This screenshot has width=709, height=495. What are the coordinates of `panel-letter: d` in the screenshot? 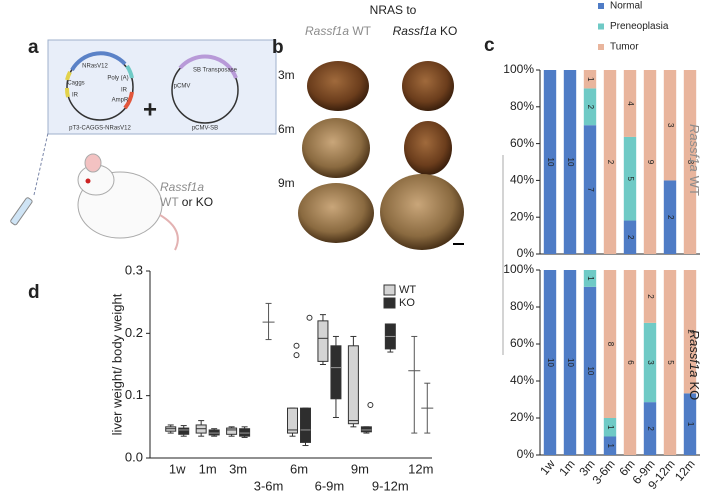 It's located at (34, 292).